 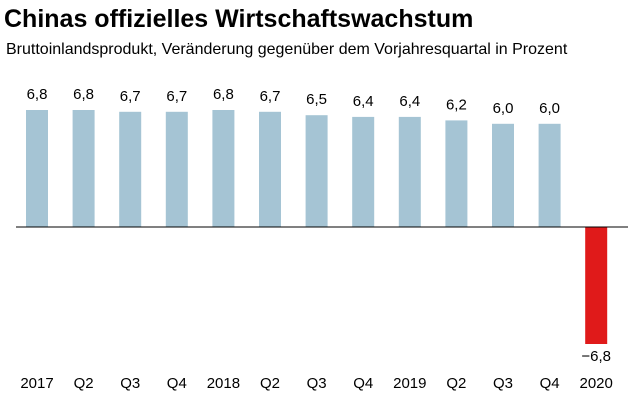 I want to click on value-label-9: 6,2, so click(x=456, y=104).